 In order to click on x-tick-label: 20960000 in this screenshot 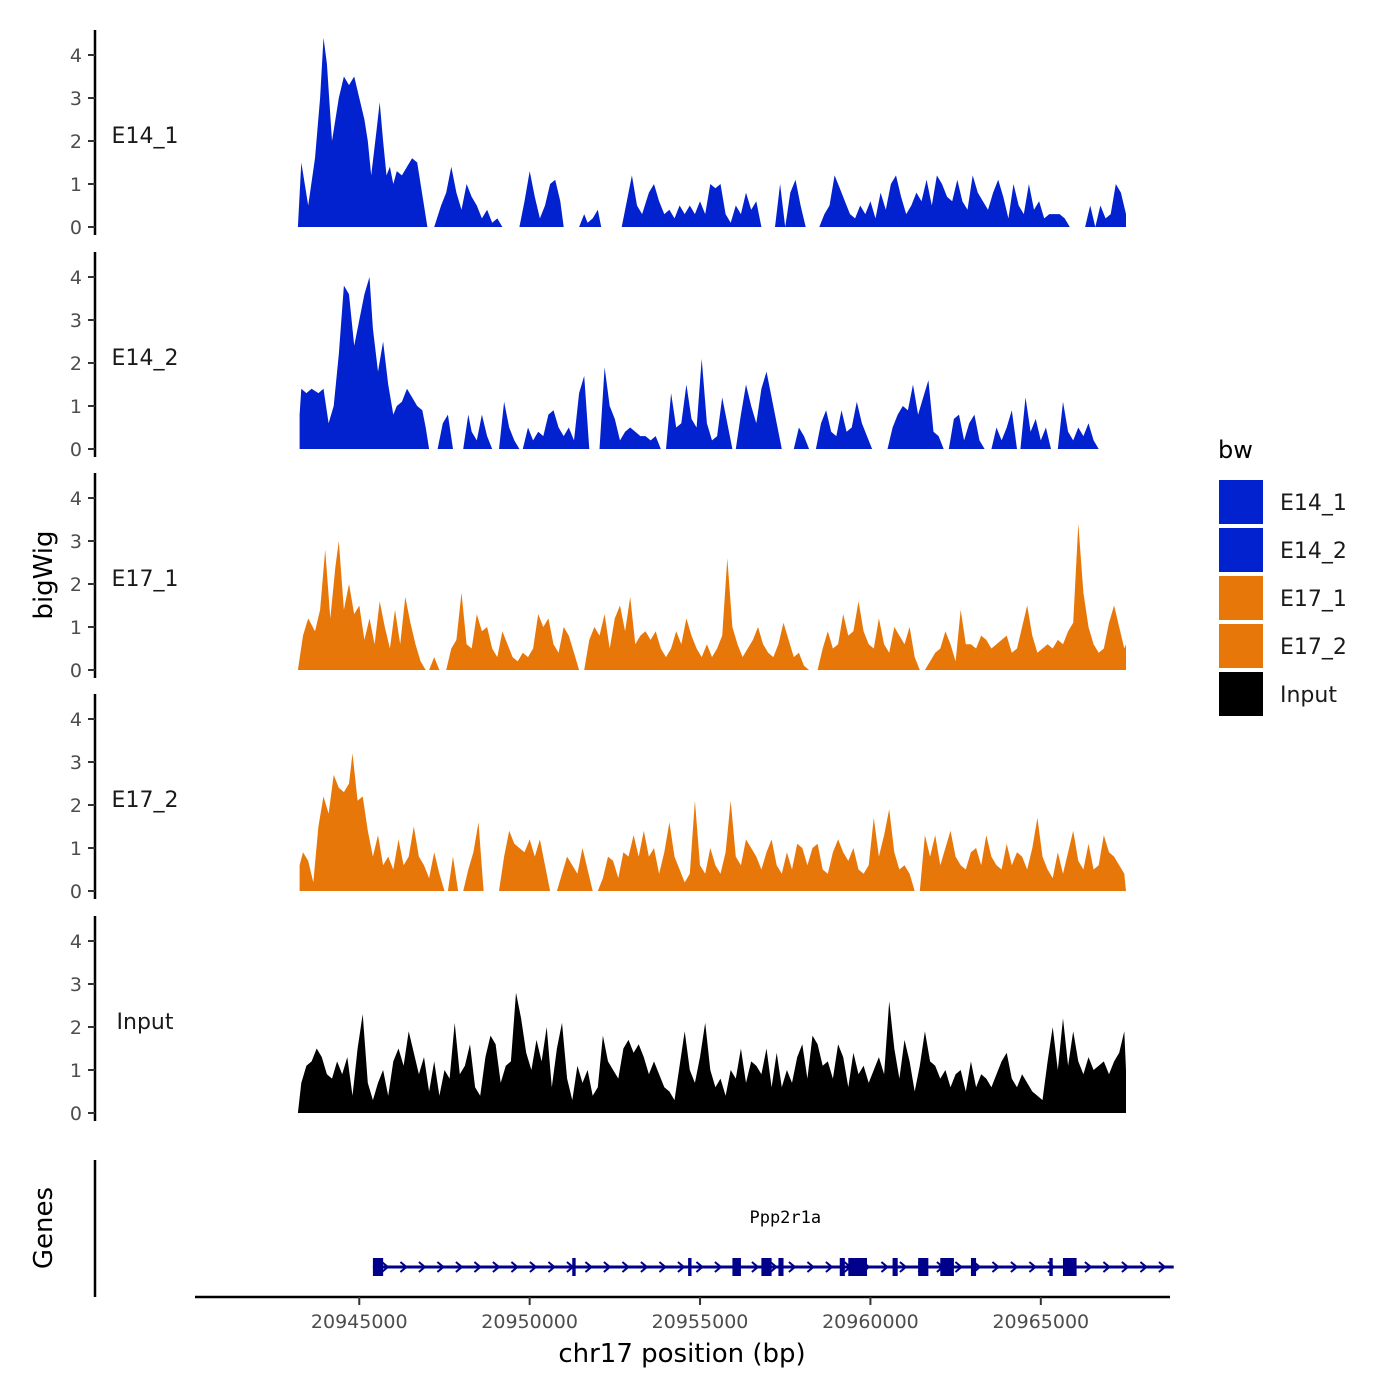, I will do `click(870, 1322)`.